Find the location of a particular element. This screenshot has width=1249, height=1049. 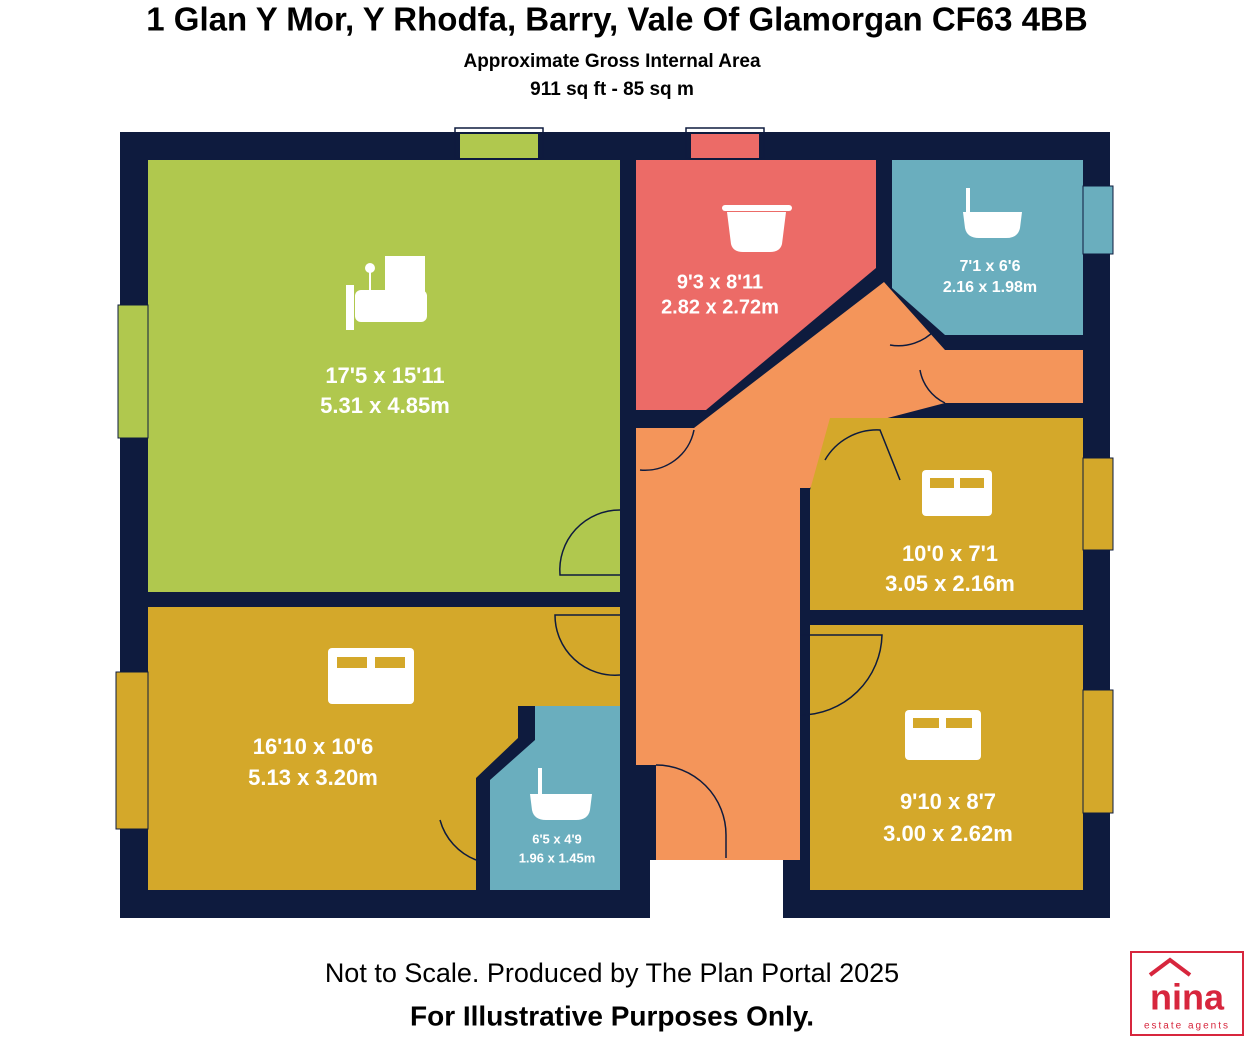

room-metric: 3.00 x 2.62m is located at coordinates (948, 833).